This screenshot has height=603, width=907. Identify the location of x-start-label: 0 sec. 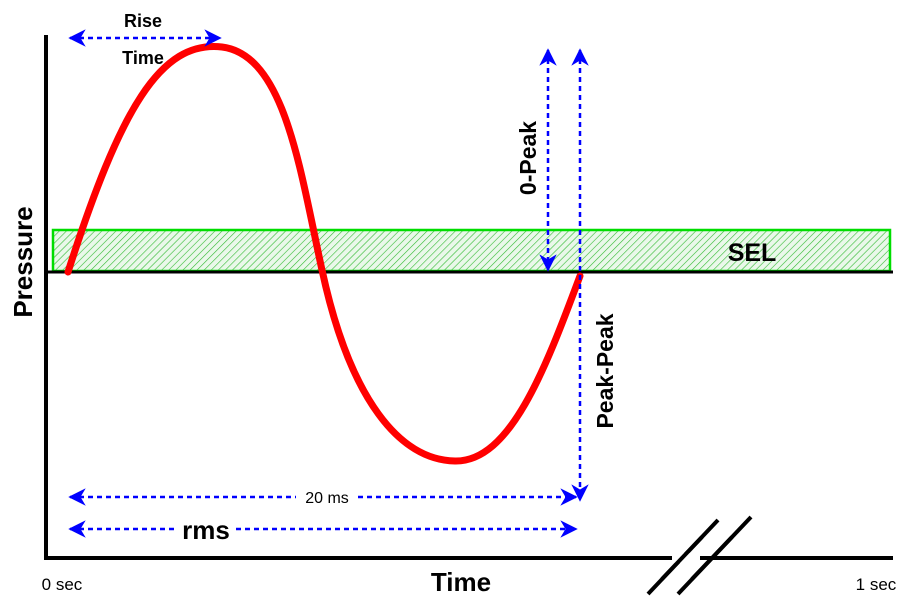
(62, 584).